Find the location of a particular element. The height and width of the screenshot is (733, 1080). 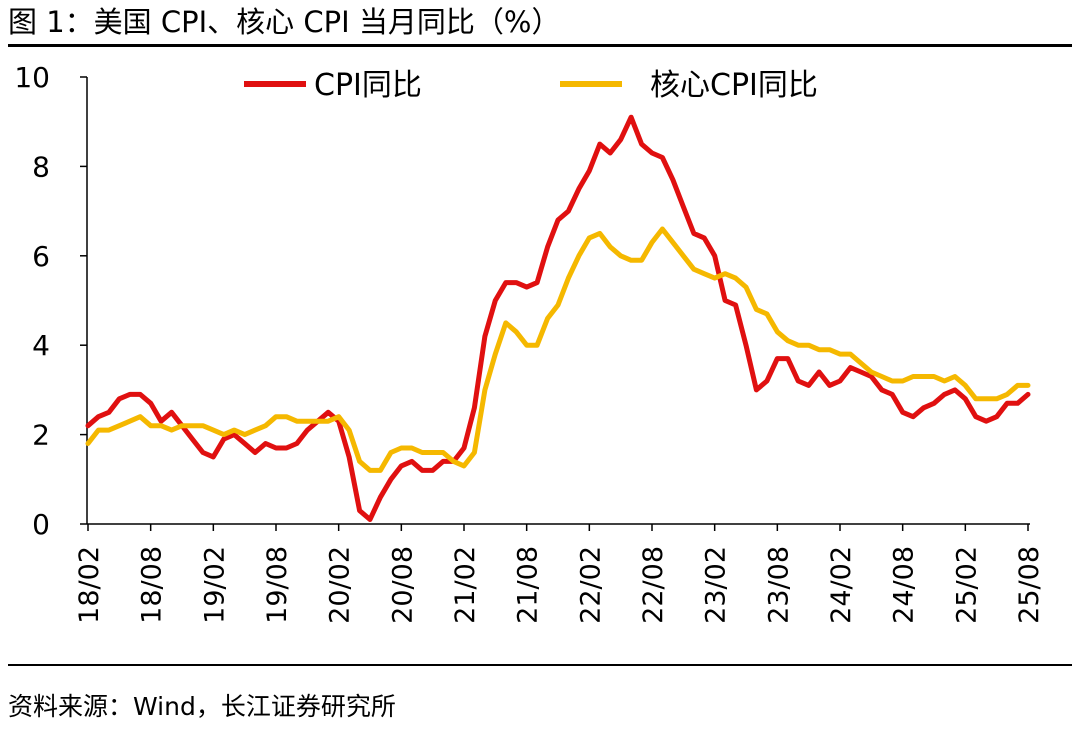

y-tick-label: 6 is located at coordinates (41, 256).